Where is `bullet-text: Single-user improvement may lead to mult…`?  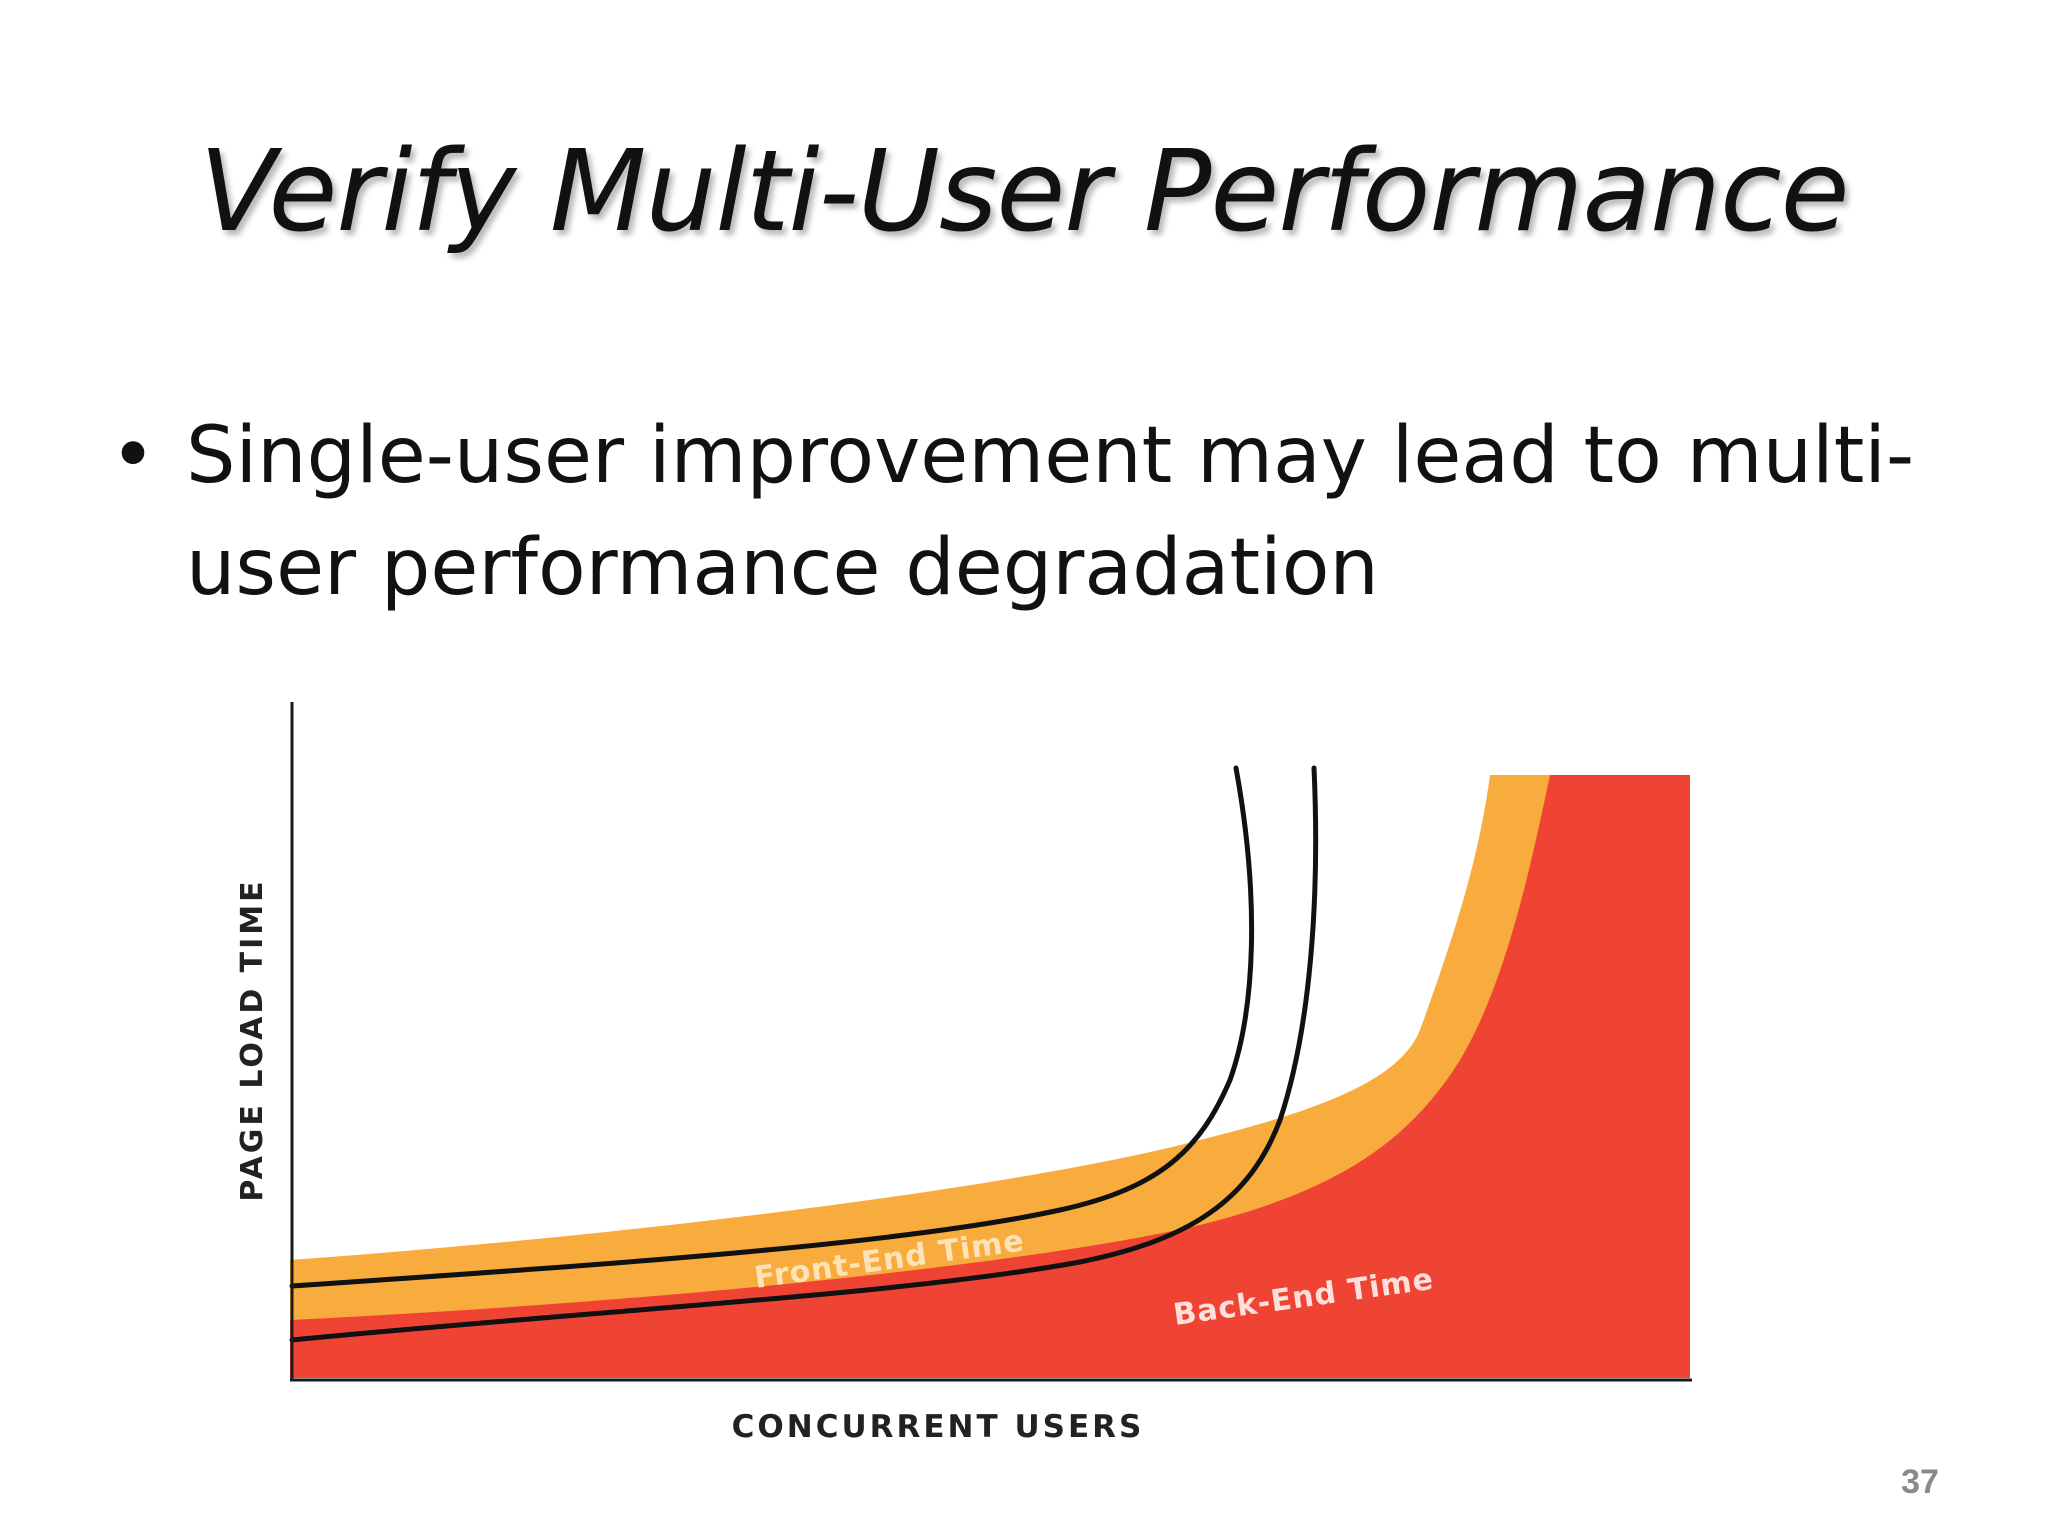 bullet-text: Single-user improvement may lead to mult… is located at coordinates (1050, 512).